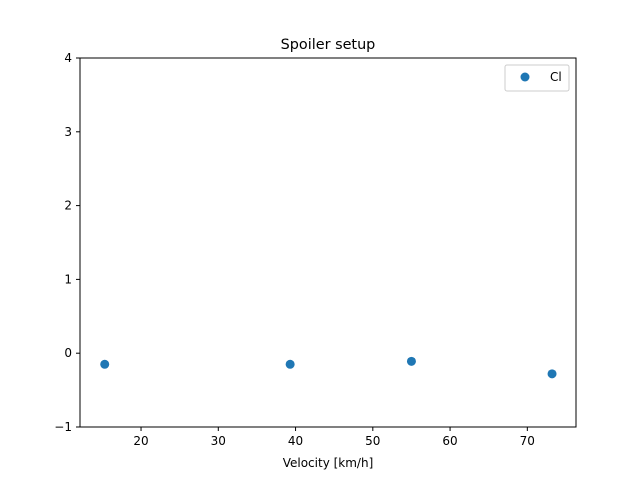  What do you see at coordinates (328, 45) in the screenshot?
I see `chart-title: Spoiler setup` at bounding box center [328, 45].